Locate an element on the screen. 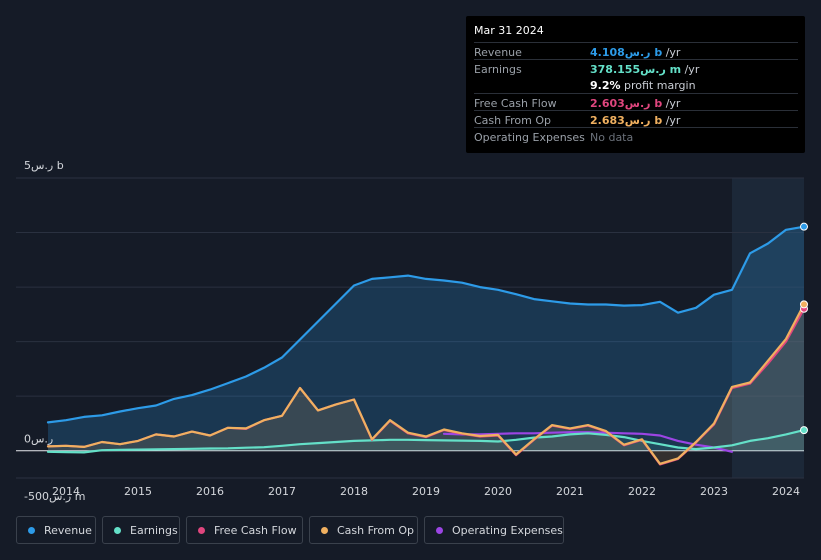  tooltip-row: 9.2% profit margin is located at coordinates (636, 84).